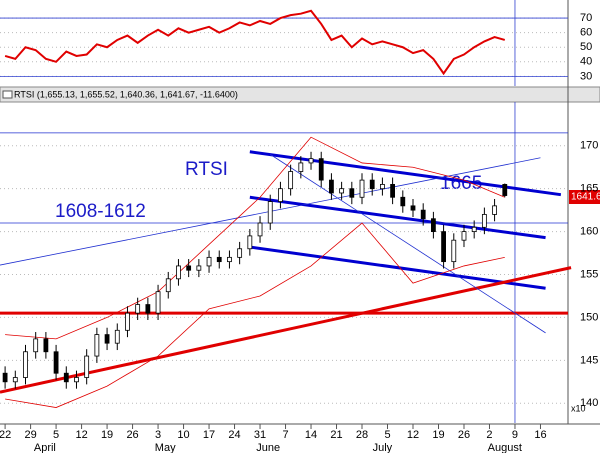  What do you see at coordinates (336, 435) in the screenshot?
I see `x-tick-label: 21` at bounding box center [336, 435].